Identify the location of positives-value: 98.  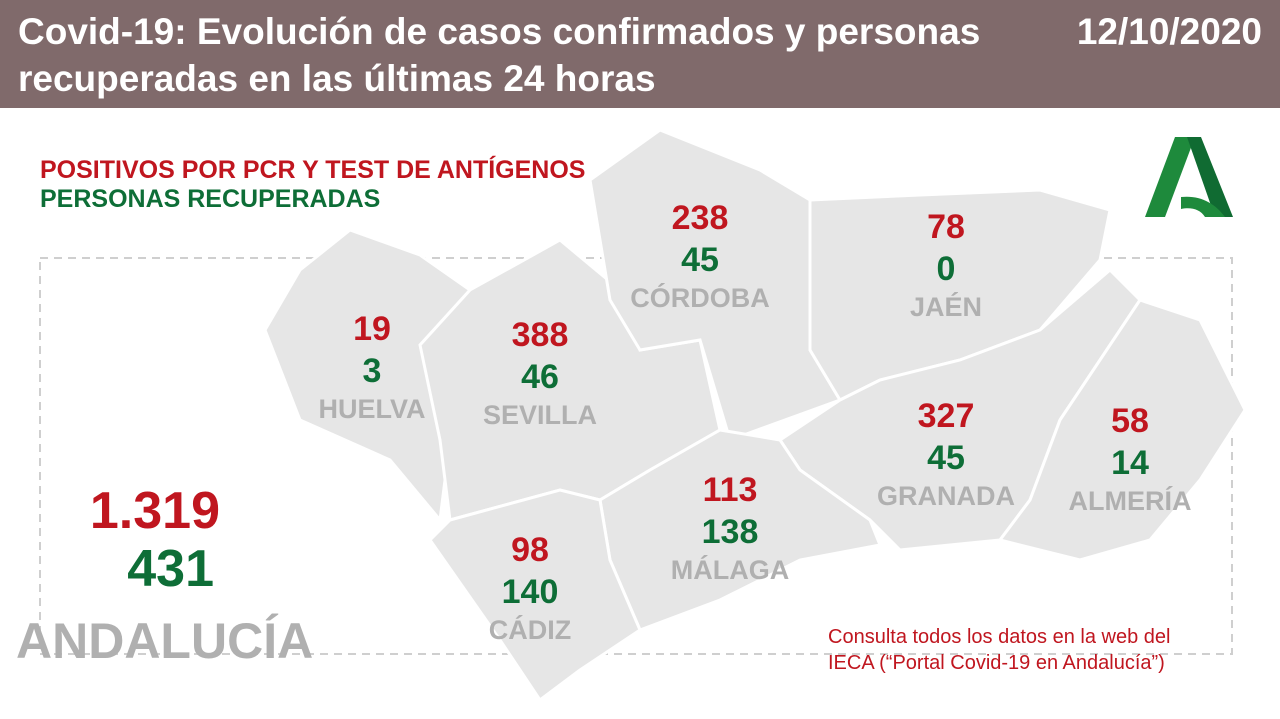
(530, 550).